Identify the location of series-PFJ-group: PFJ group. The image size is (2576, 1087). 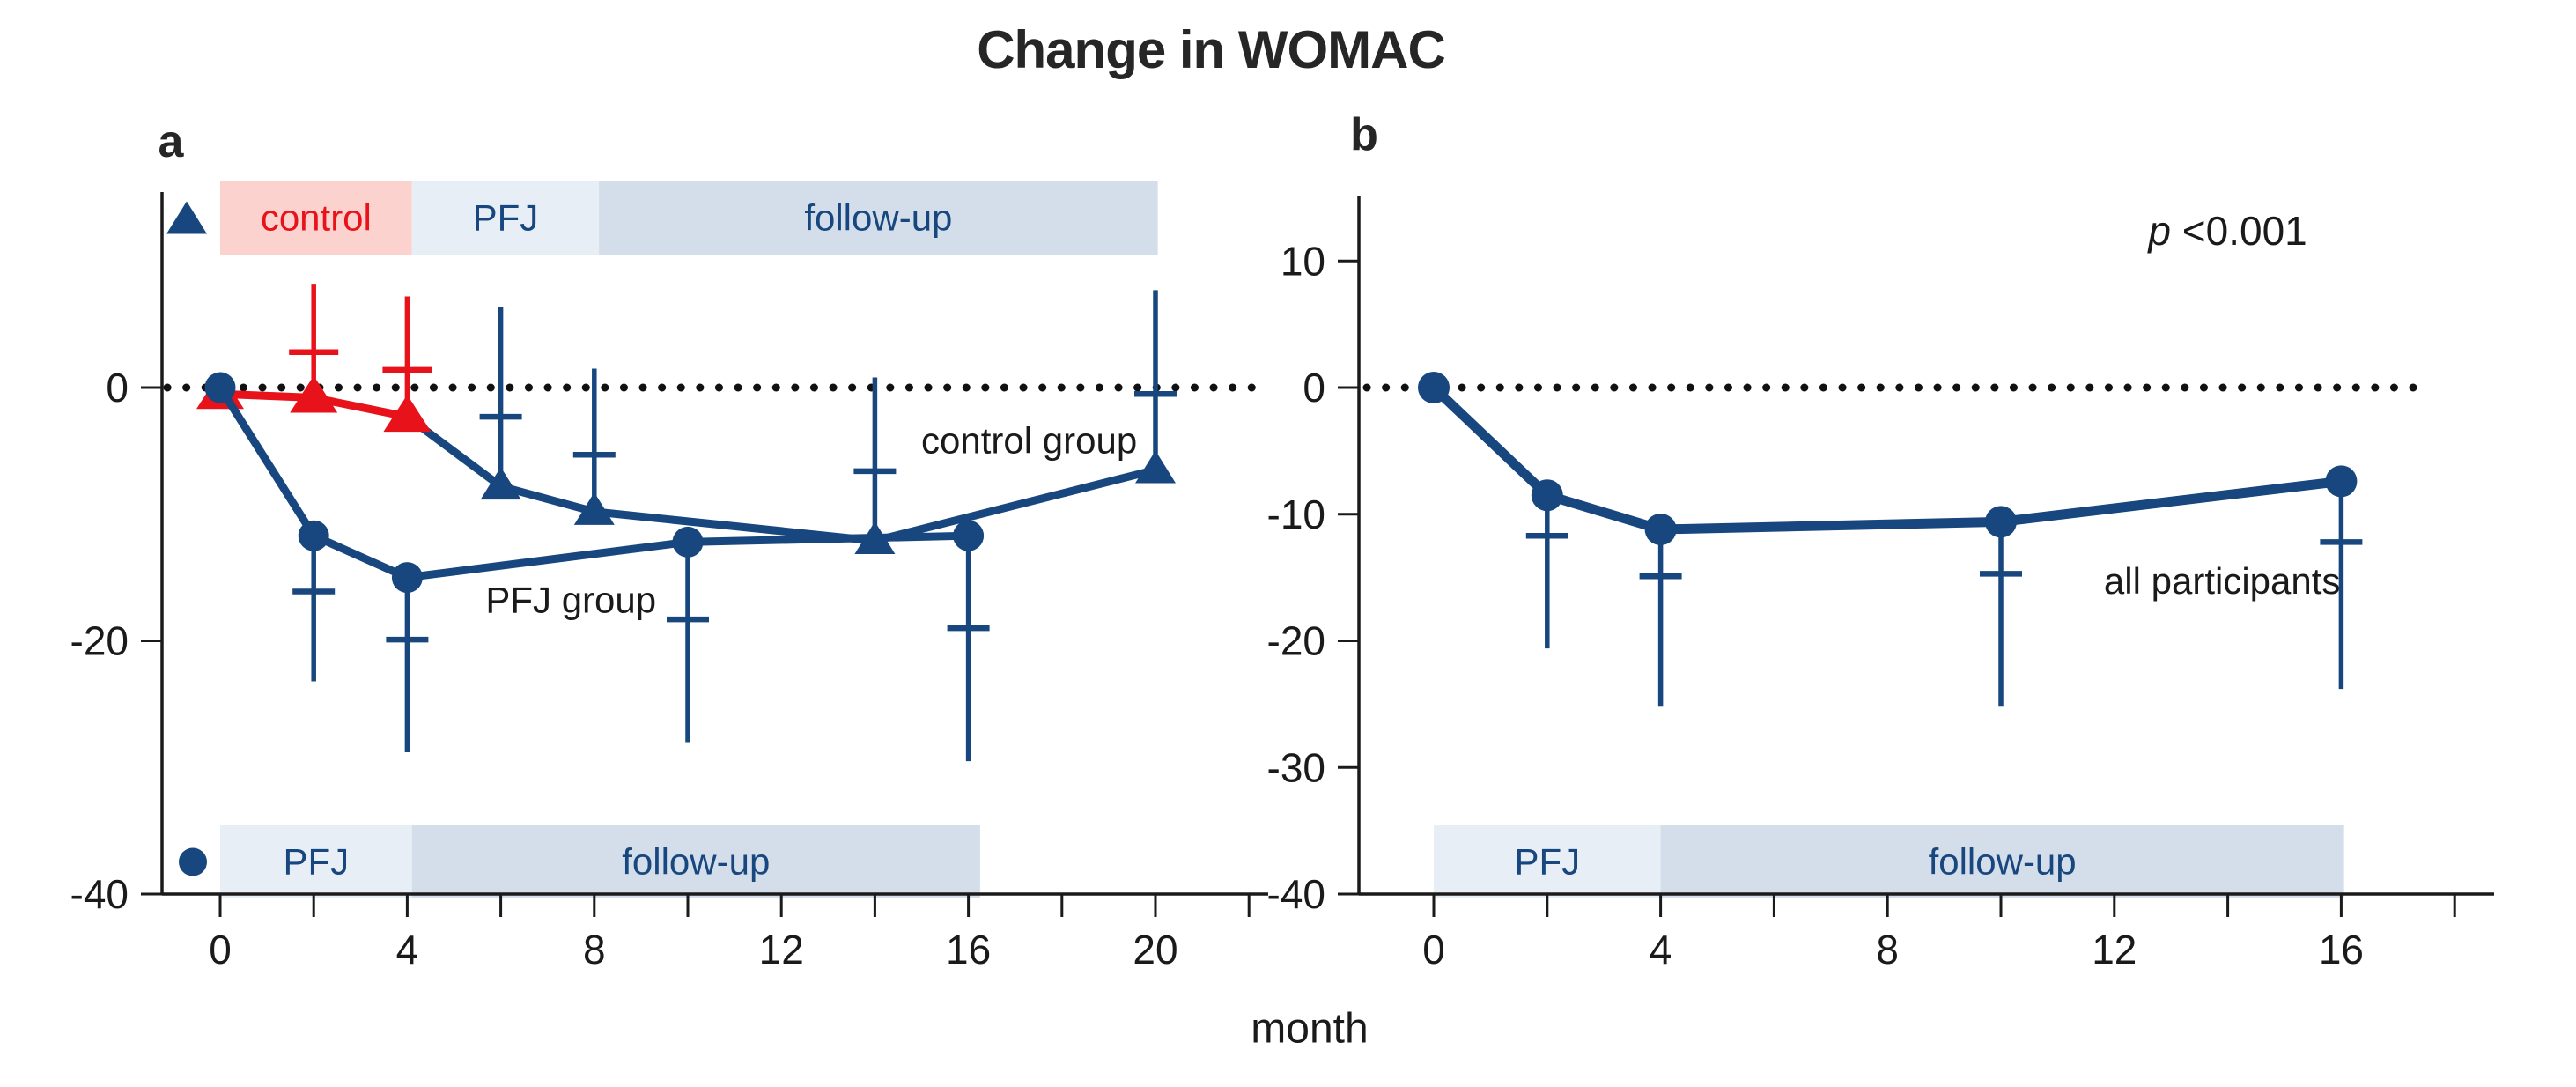
(597, 567).